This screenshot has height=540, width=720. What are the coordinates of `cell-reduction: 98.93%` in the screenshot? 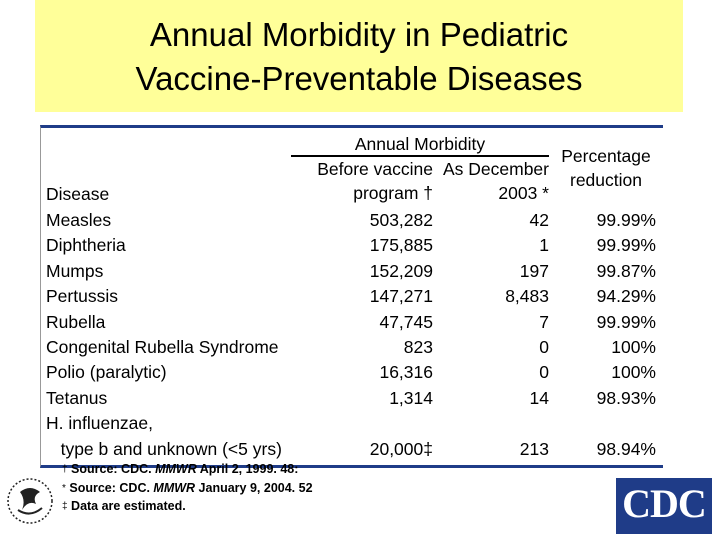 It's located at (626, 397).